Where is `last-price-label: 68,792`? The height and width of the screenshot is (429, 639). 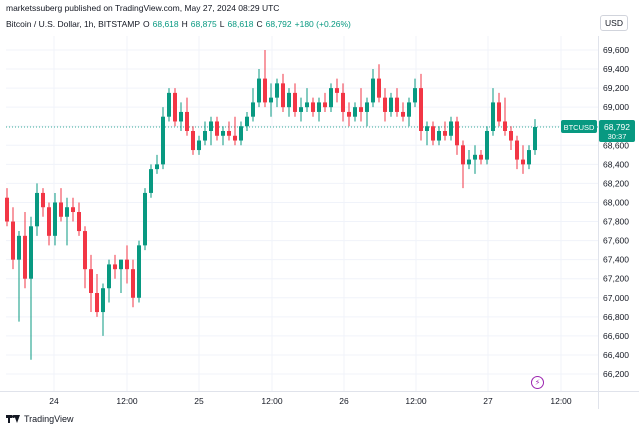 last-price-label: 68,792 is located at coordinates (617, 127).